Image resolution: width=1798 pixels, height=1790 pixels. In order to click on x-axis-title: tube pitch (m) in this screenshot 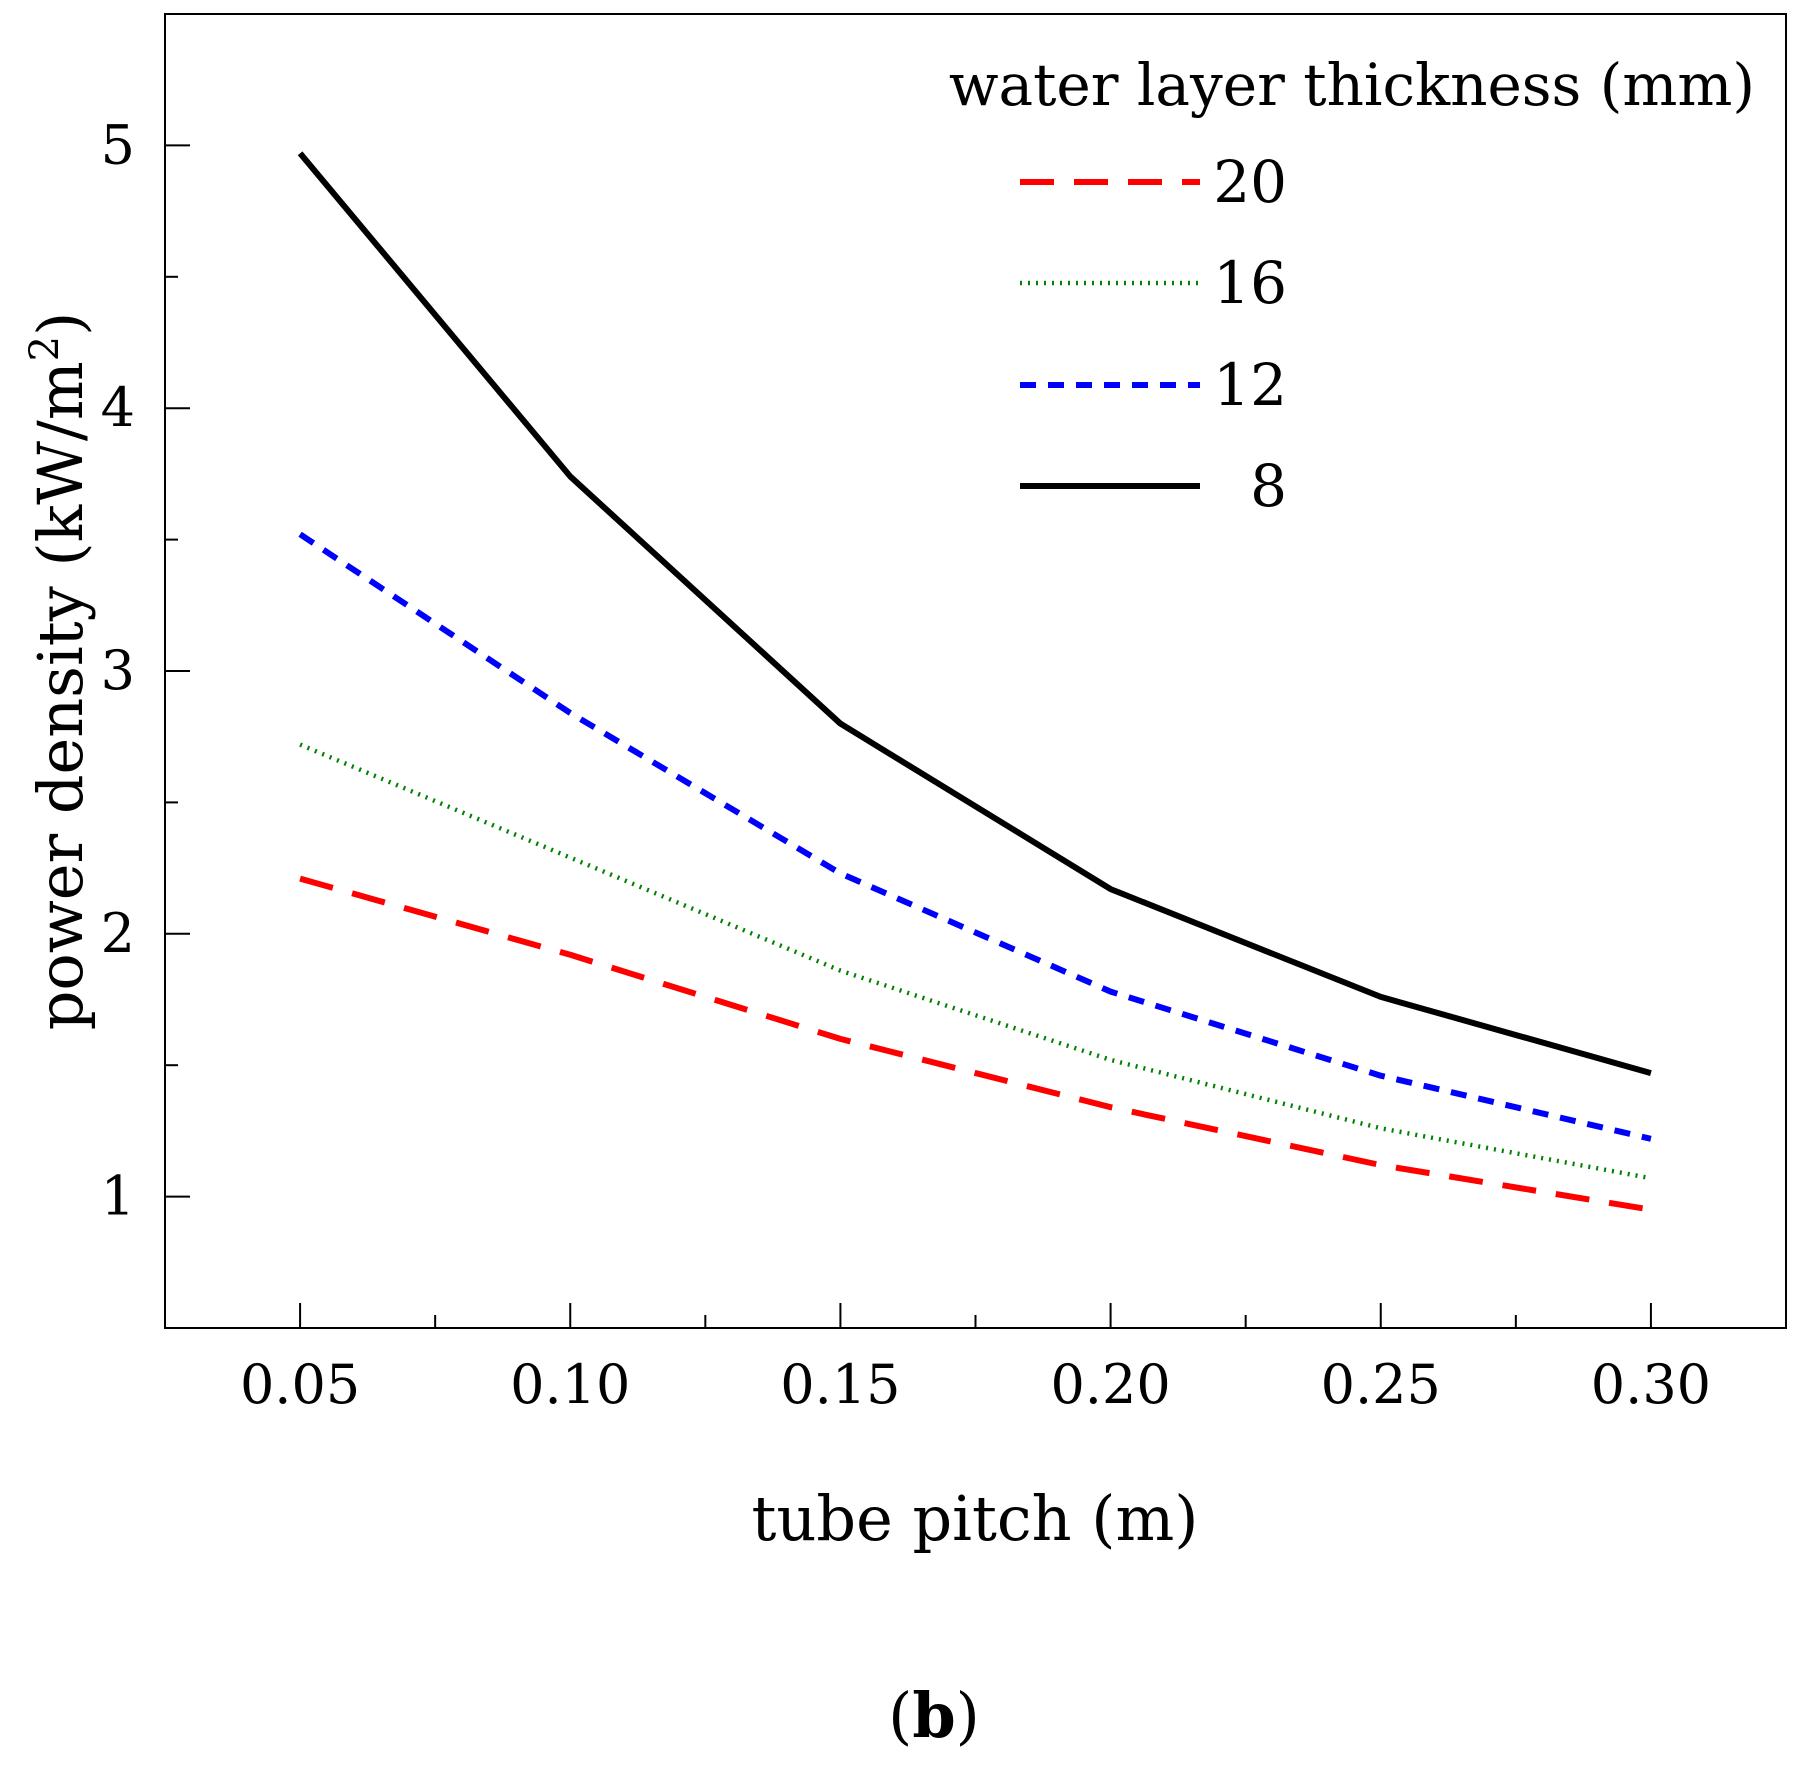, I will do `click(975, 1518)`.